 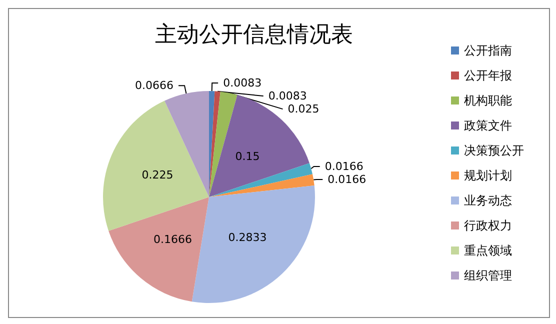 I want to click on legend-label: 机构职能, so click(x=488, y=101).